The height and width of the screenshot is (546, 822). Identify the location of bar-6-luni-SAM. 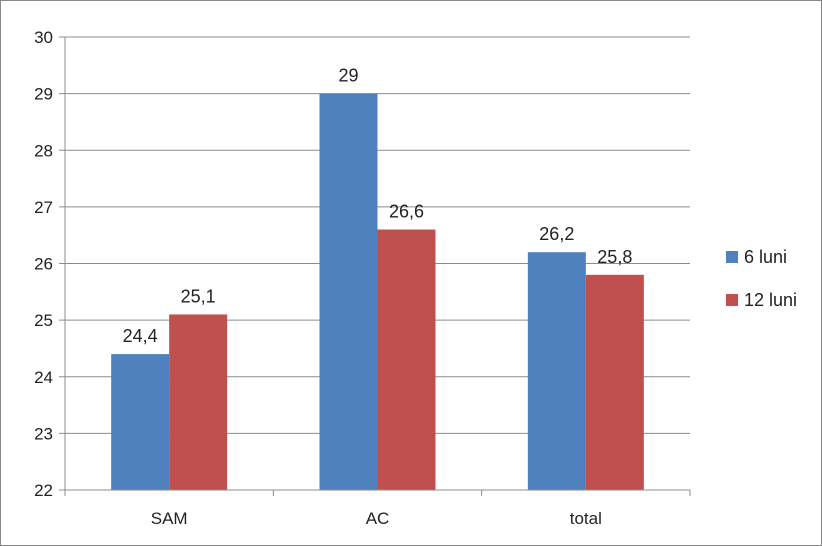
(140, 422).